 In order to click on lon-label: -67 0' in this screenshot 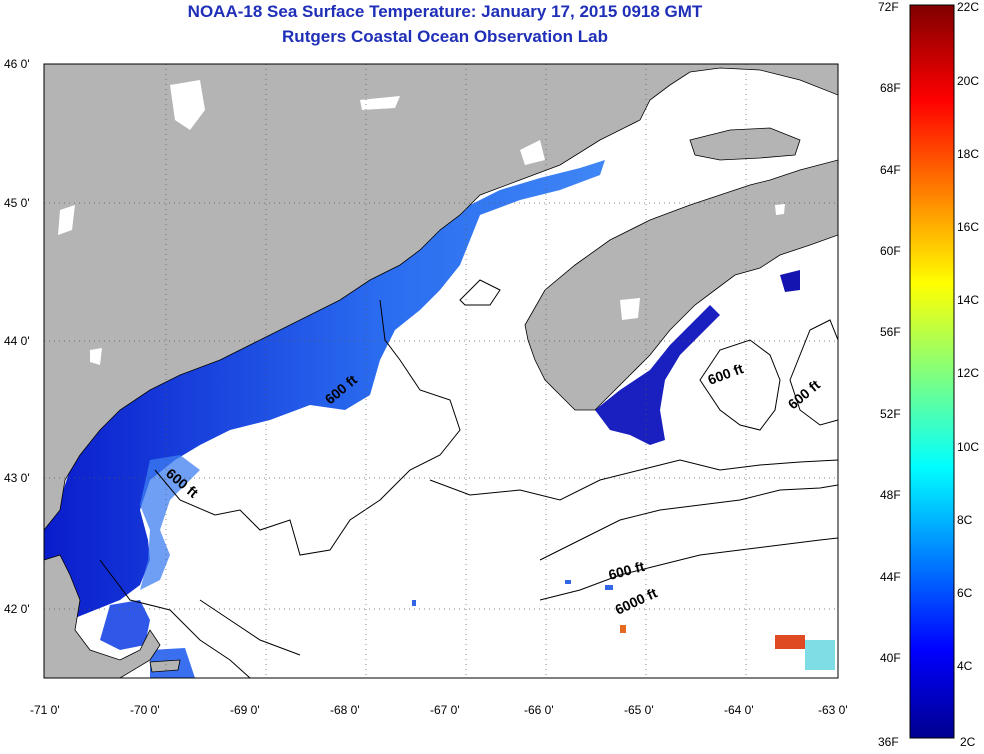, I will do `click(445, 710)`.